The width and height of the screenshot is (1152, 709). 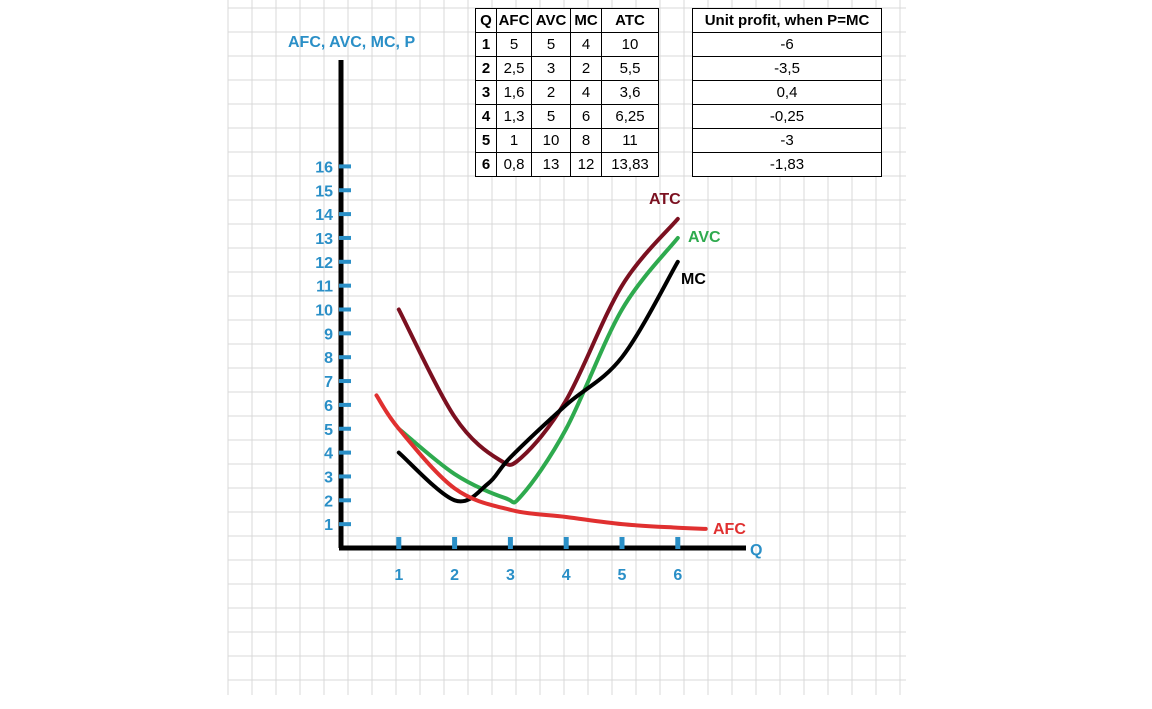 What do you see at coordinates (328, 382) in the screenshot?
I see `y-tick-label: 7` at bounding box center [328, 382].